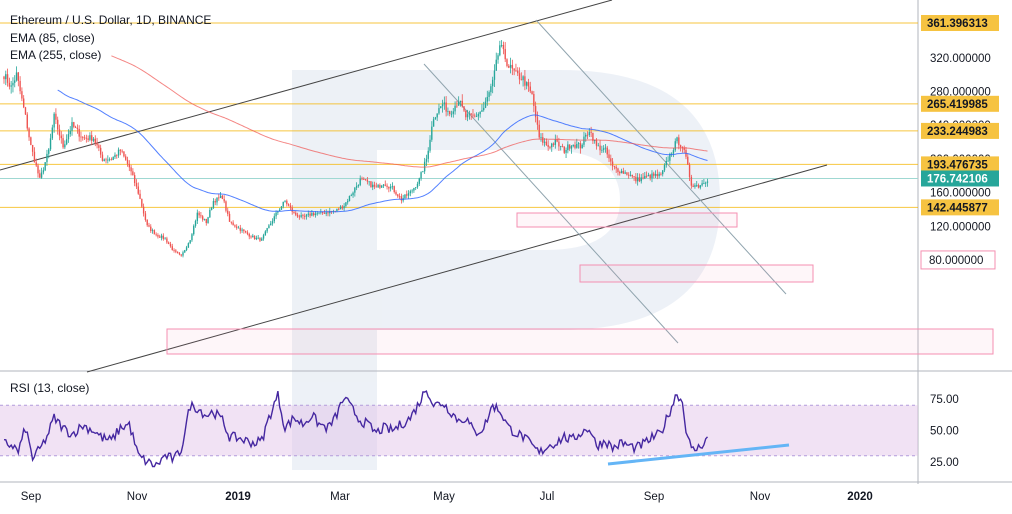 The width and height of the screenshot is (1012, 514). I want to click on rsi-tick-label: 50.00, so click(944, 432).